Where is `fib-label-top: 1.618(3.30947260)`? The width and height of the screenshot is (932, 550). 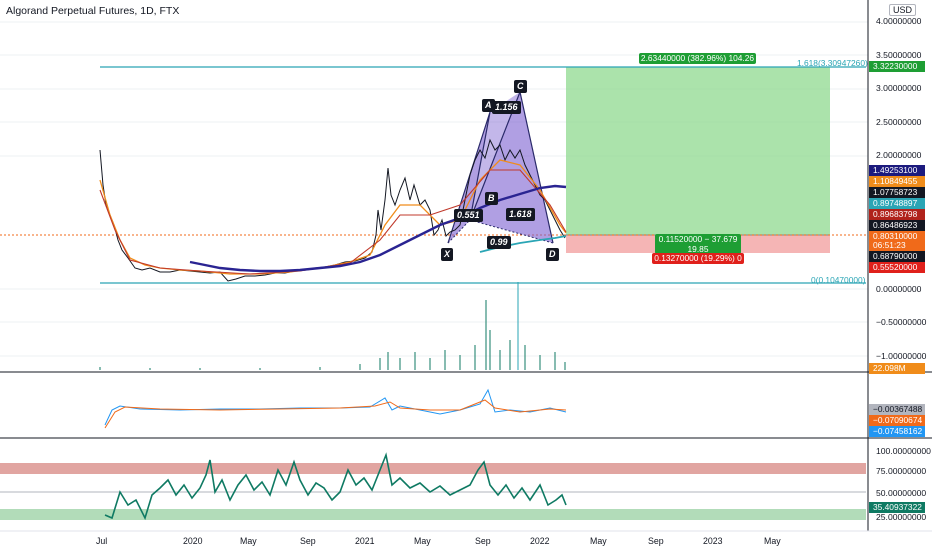
fib-label-top: 1.618(3.30947260) is located at coordinates (832, 63).